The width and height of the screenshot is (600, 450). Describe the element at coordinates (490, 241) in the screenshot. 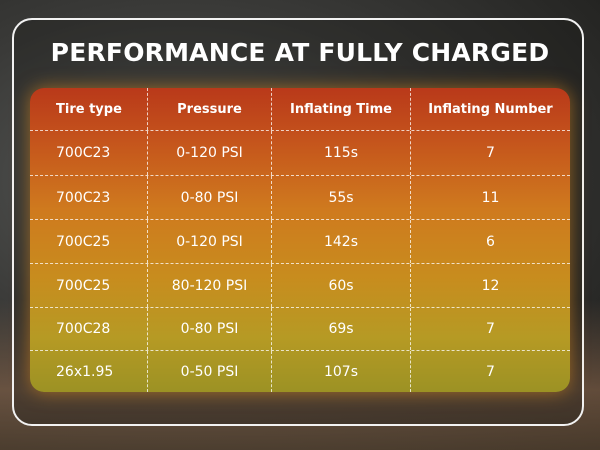

I see `table-cell: 6` at that location.